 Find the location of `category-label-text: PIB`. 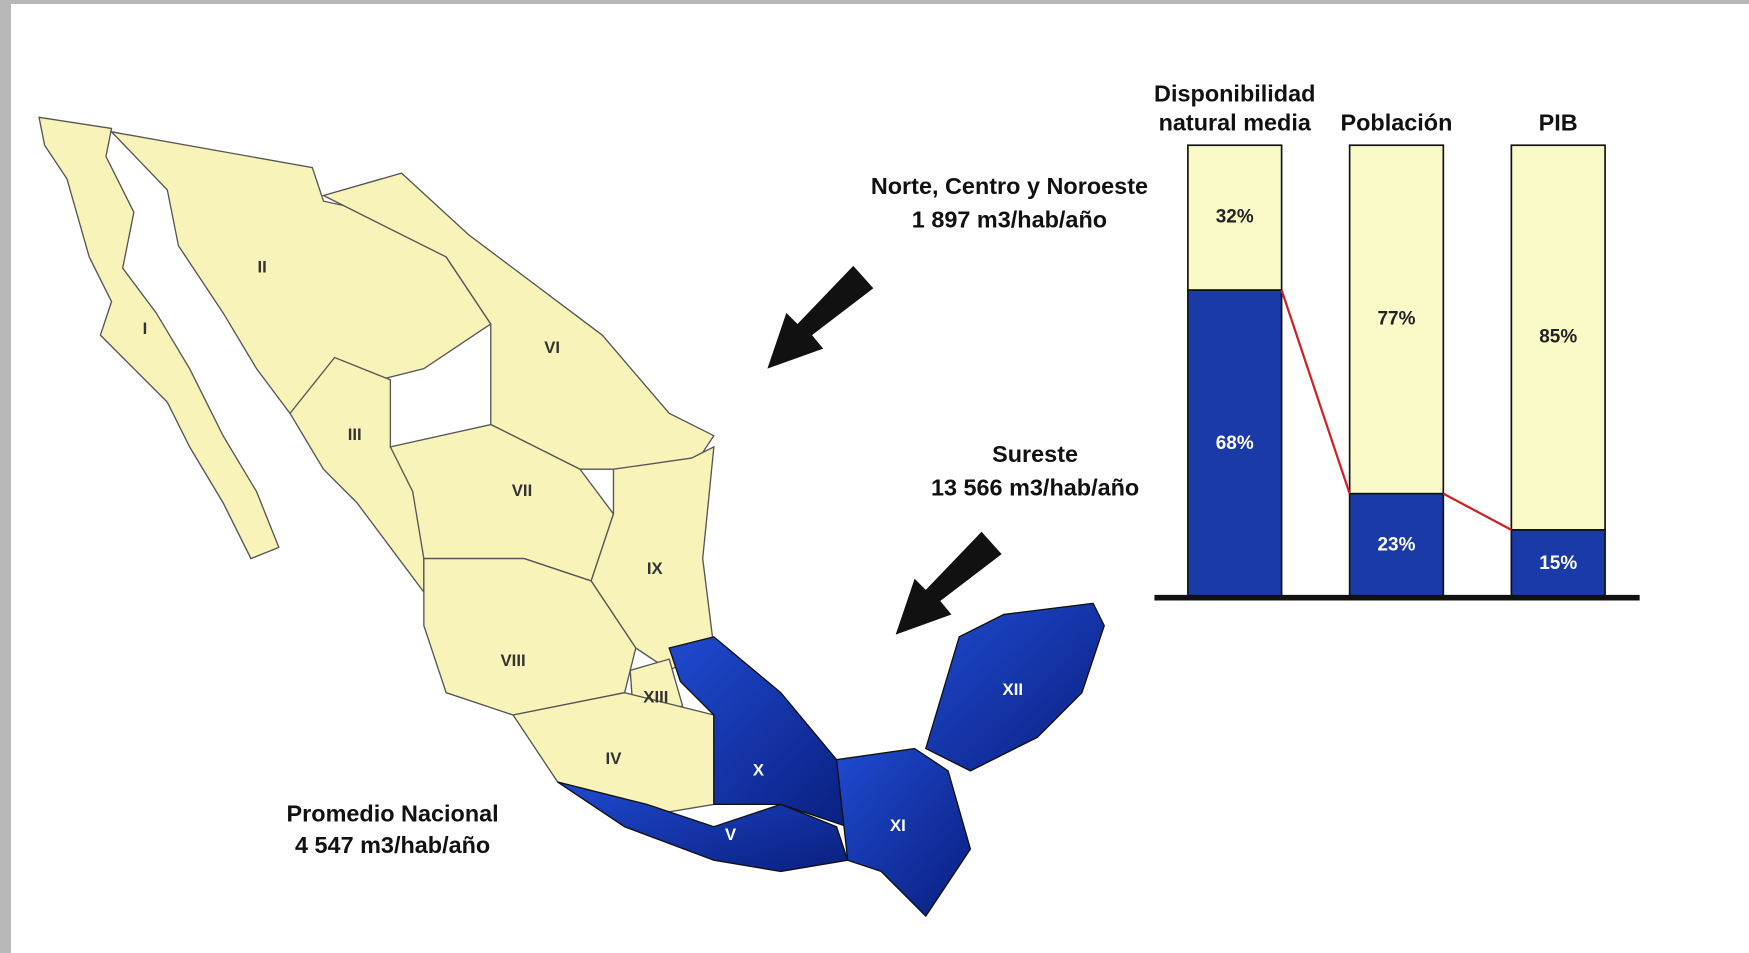

category-label-text: PIB is located at coordinates (1558, 123).